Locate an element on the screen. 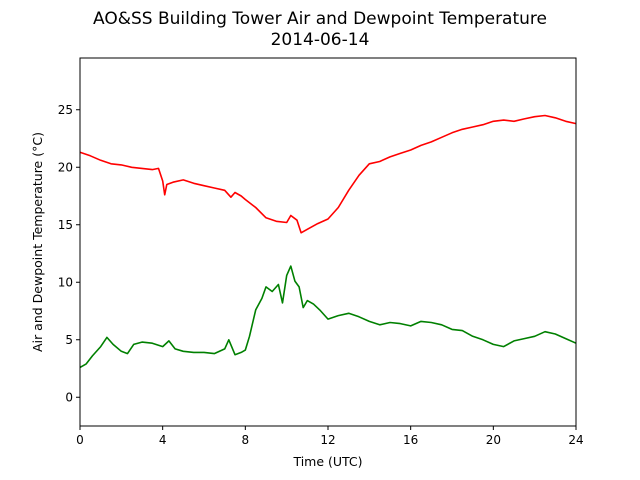 Image resolution: width=640 pixels, height=480 pixels. x-tick-label: 8 is located at coordinates (246, 440).